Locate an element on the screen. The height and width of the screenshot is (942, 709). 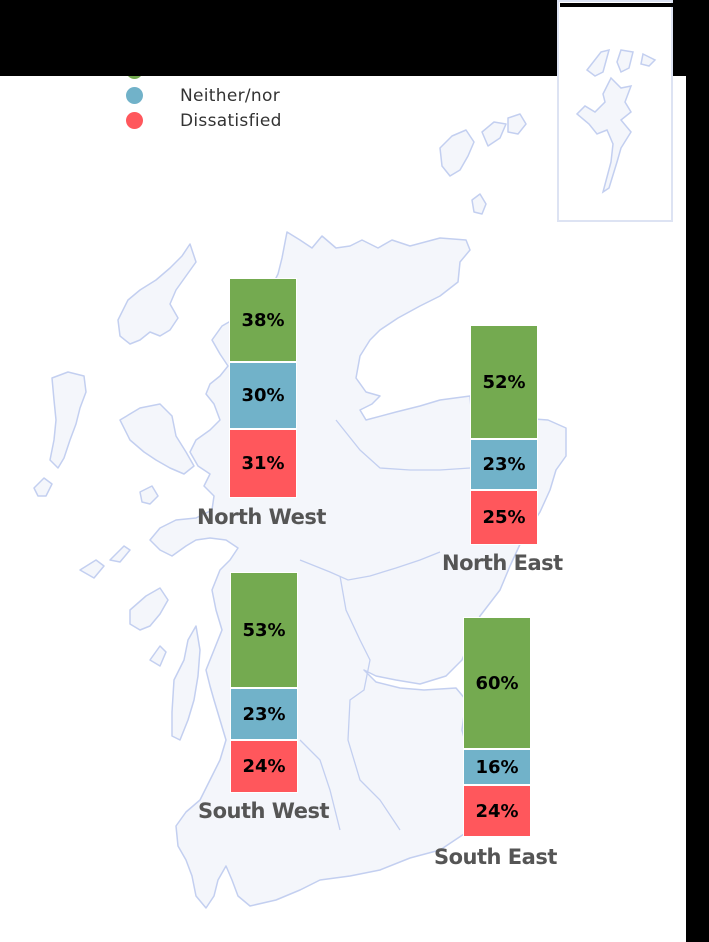
region-label-north-east: North East is located at coordinates (502, 563).